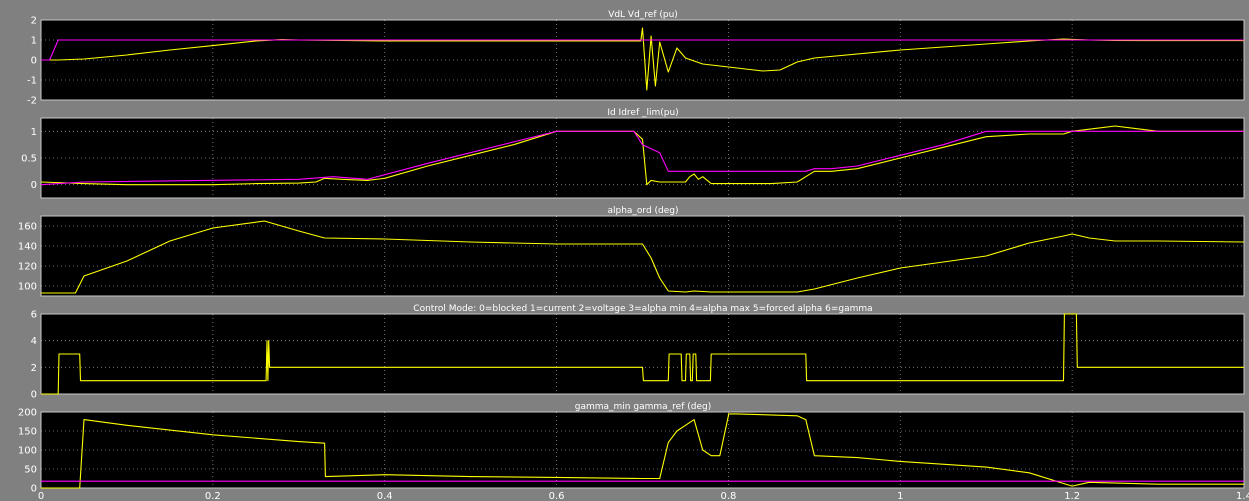 The height and width of the screenshot is (501, 1249). I want to click on y-tick-label: 120, so click(27, 267).